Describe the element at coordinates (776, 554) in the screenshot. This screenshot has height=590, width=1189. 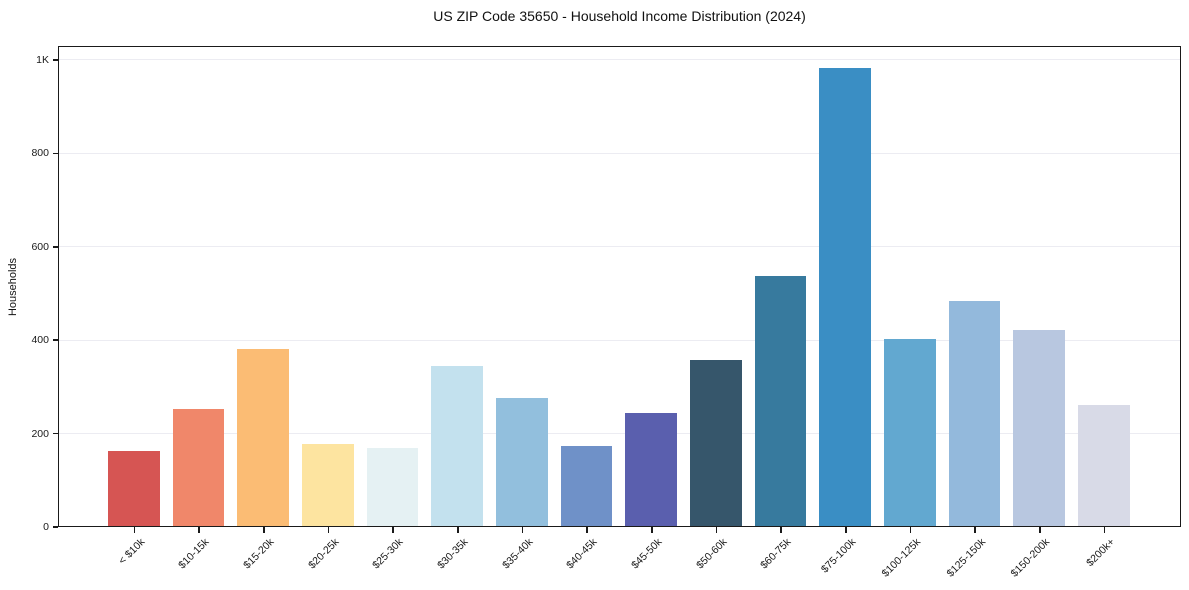
I see `x-tick-label: $60-75k` at that location.